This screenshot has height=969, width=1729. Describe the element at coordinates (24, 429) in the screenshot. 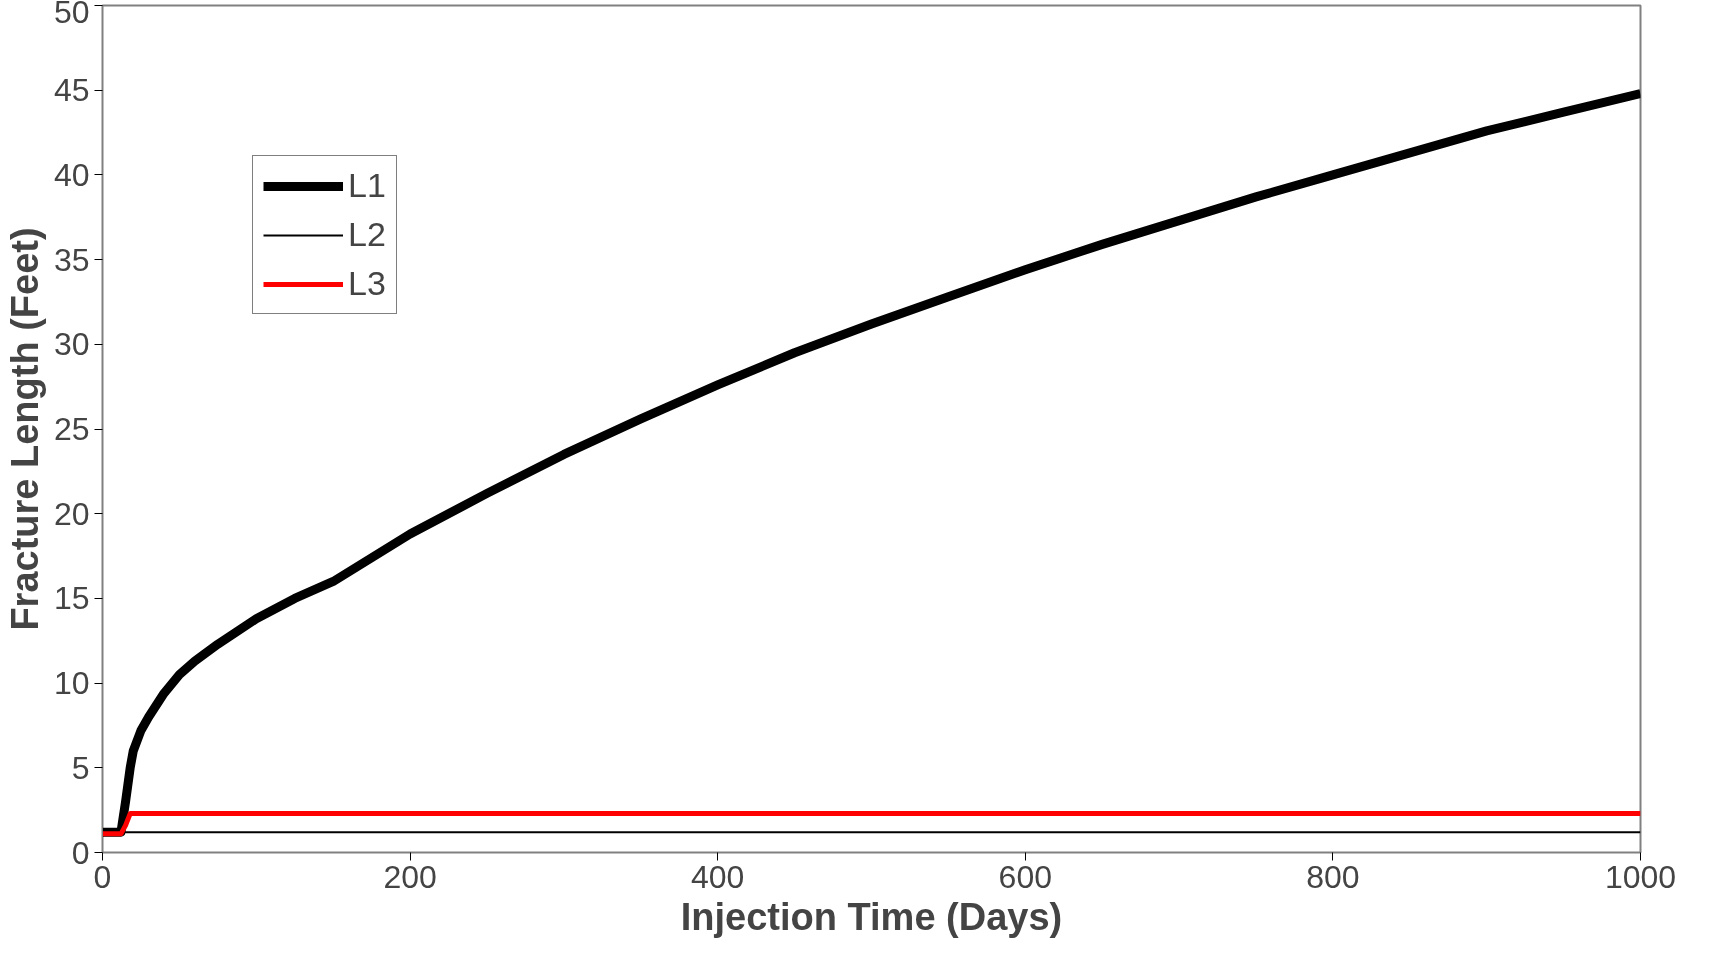

I see `y-axis-title: Fracture Length (Feet)` at that location.